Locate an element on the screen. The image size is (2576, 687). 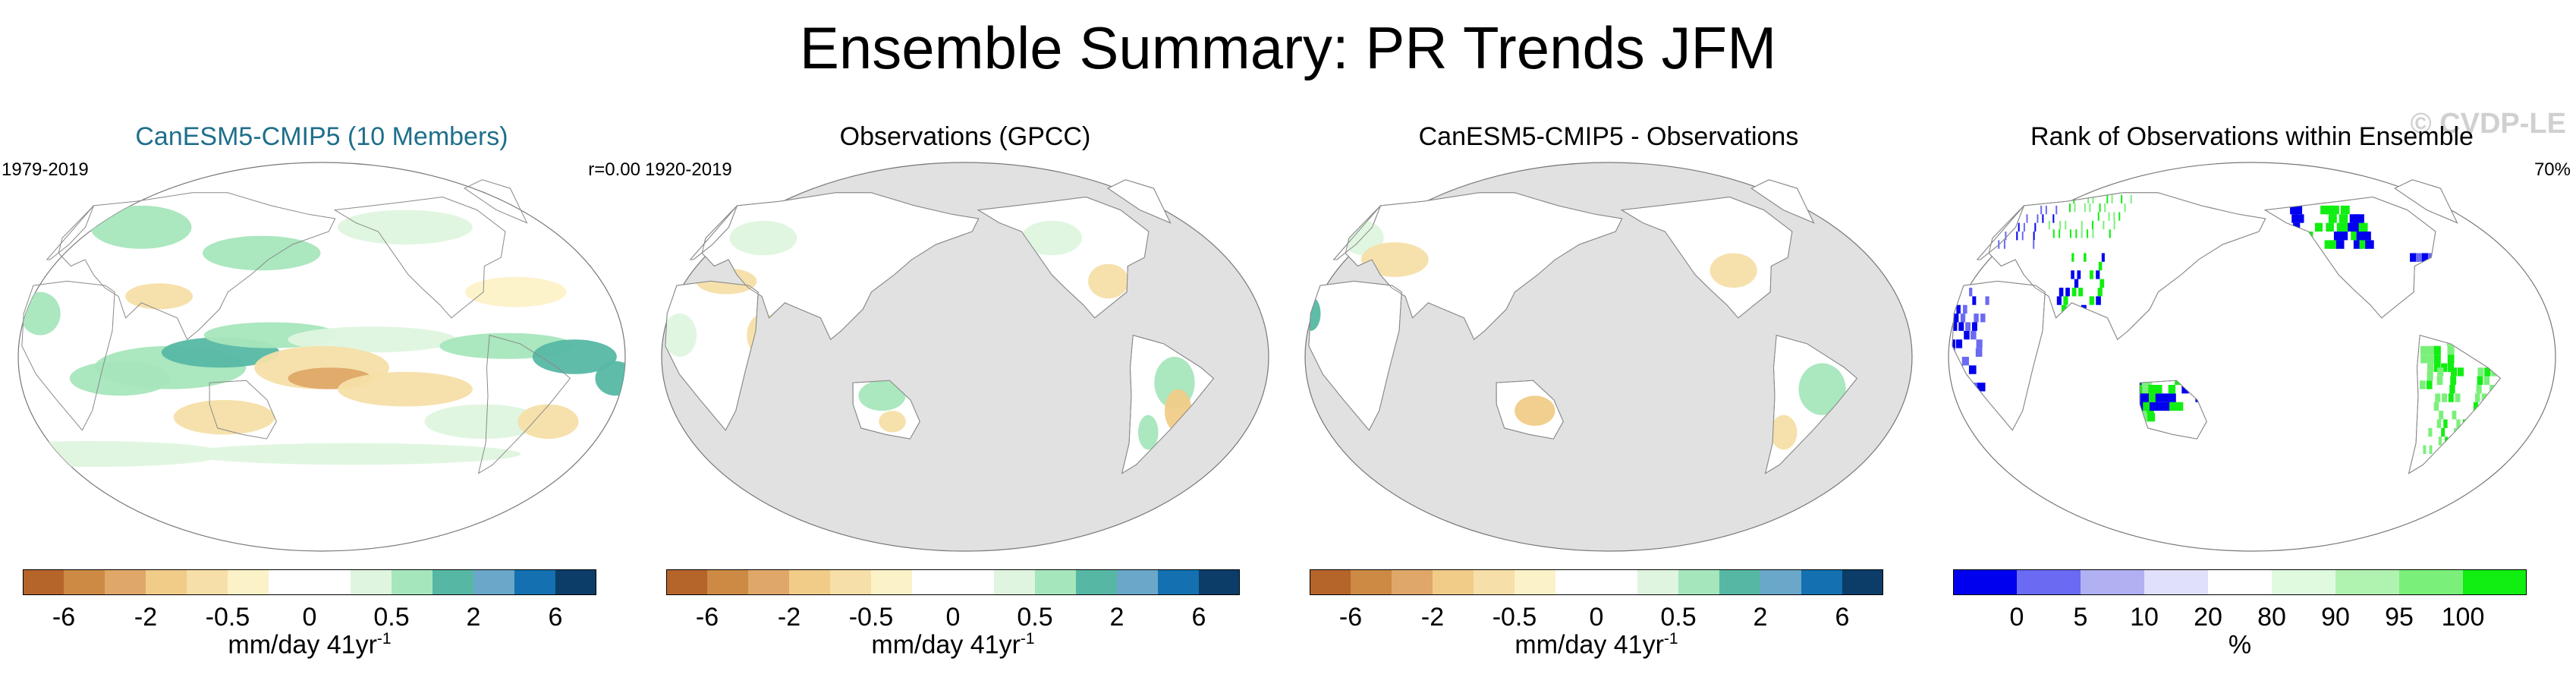
period-label: 1979-2019 is located at coordinates (45, 169).